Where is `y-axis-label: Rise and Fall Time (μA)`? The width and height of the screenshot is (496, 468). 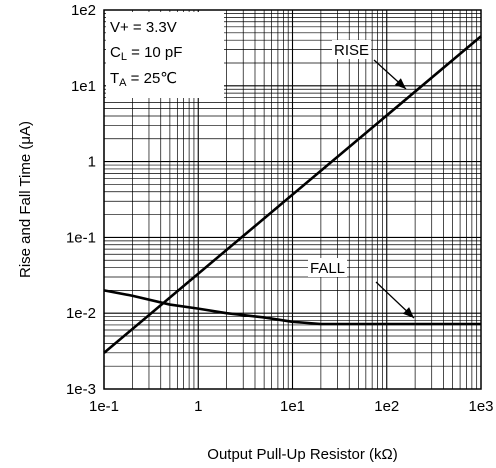 y-axis-label: Rise and Fall Time (μA) is located at coordinates (25, 199).